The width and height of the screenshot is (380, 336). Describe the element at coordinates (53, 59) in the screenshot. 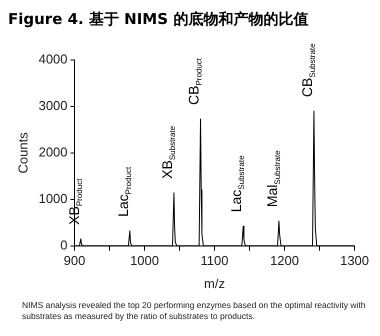

I see `y-tick-label: 4000` at that location.